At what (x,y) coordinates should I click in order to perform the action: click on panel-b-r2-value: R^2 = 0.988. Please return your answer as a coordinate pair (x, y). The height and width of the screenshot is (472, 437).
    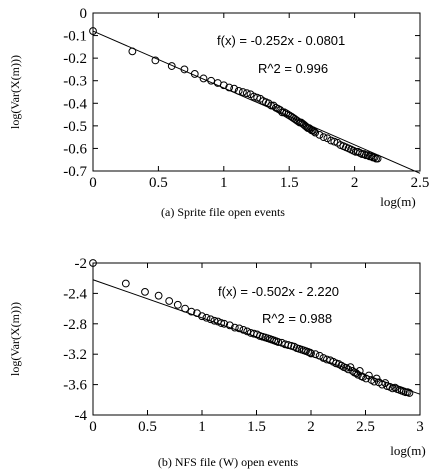
    Looking at the image, I should click on (297, 318).